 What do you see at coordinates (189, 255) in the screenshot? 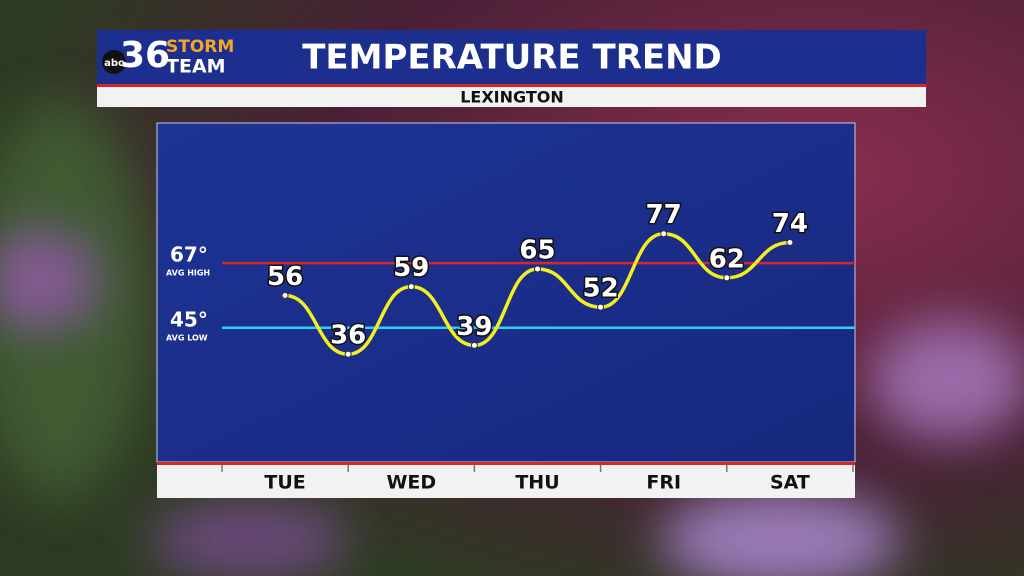
I see `reference-value: 67°` at bounding box center [189, 255].